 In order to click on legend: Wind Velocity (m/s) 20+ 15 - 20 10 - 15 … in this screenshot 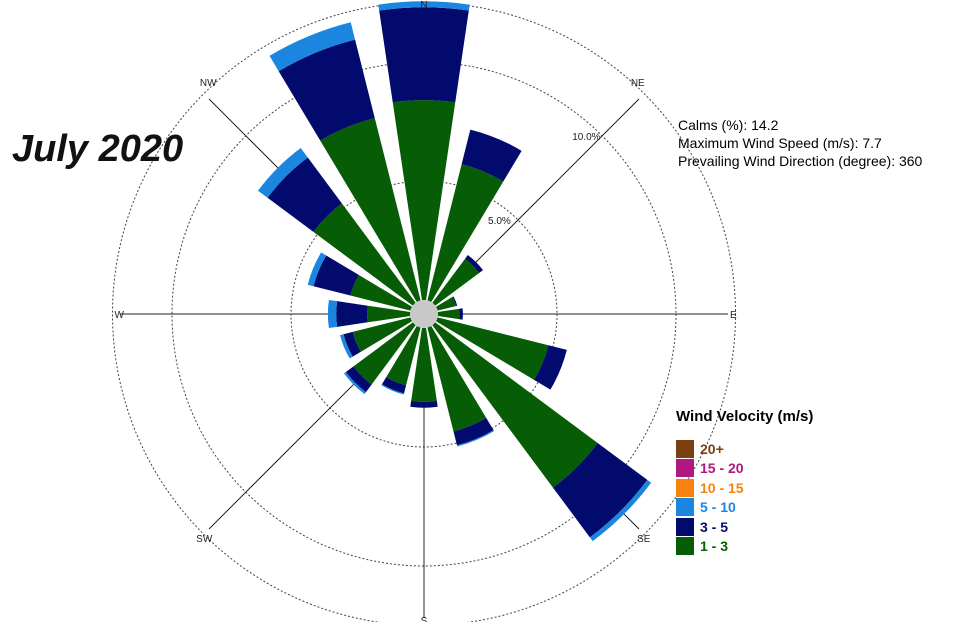, I will do `click(744, 482)`.